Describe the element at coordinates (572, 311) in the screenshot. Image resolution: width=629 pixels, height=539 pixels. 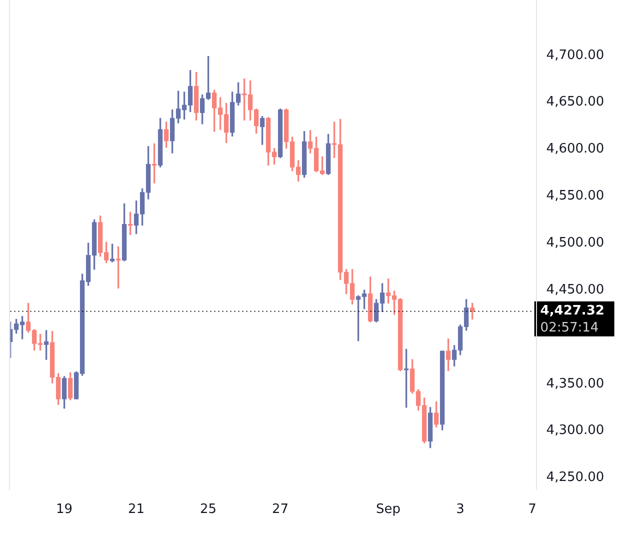
I see `ref-line-label: 4,427.32` at that location.